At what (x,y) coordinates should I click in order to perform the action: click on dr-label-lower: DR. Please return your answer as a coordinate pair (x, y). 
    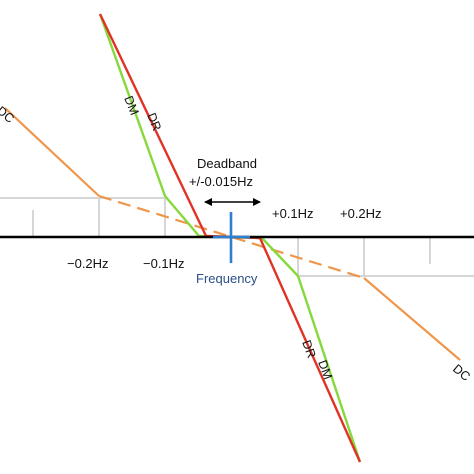
    Looking at the image, I should click on (308, 349).